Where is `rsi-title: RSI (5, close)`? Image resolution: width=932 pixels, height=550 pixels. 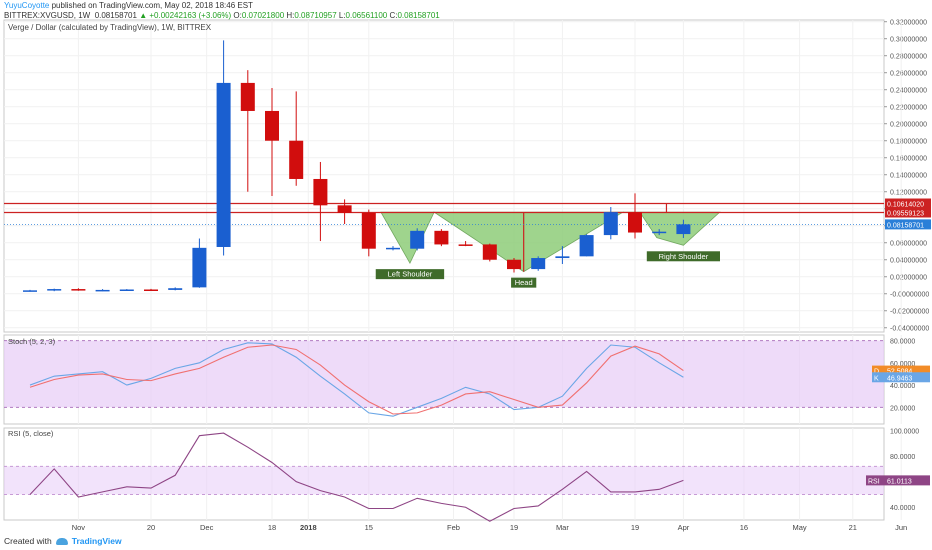 rsi-title: RSI (5, close) is located at coordinates (31, 433).